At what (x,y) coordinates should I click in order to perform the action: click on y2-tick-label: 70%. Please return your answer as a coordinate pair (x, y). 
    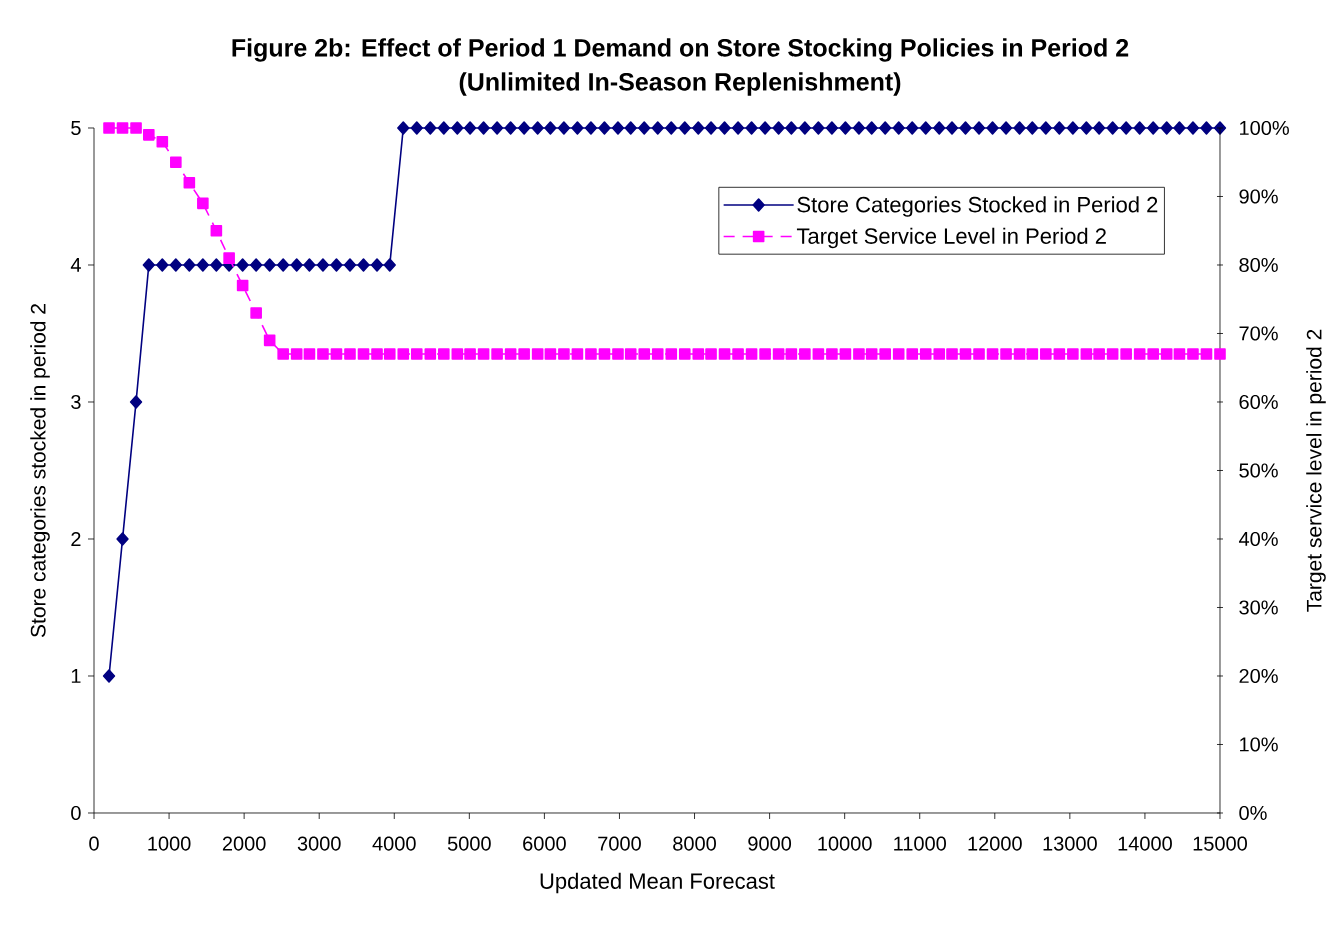
    Looking at the image, I should click on (1258, 333).